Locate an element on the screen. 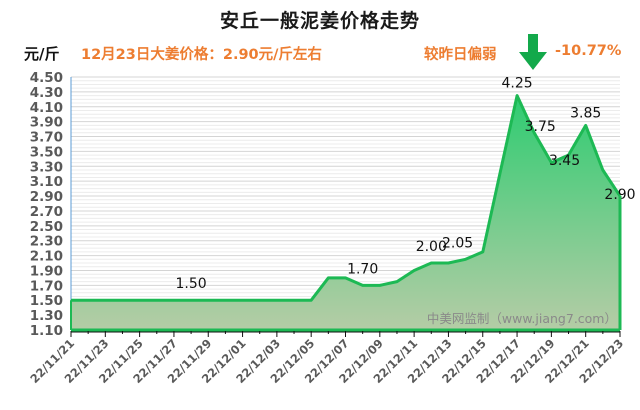 Image resolution: width=640 pixels, height=410 pixels. data-label: 2.00 is located at coordinates (431, 247).